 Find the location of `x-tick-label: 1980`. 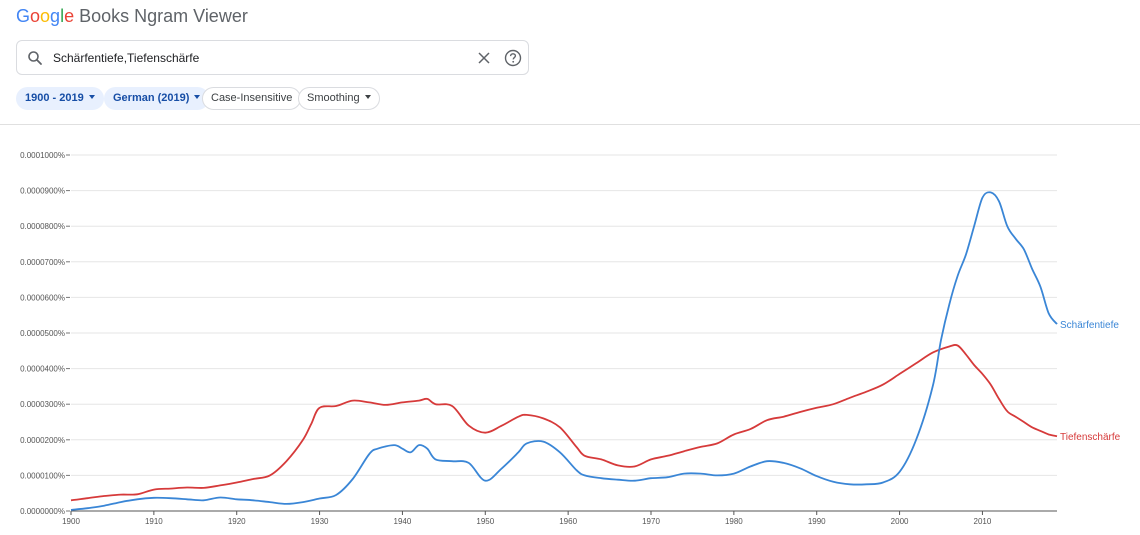

x-tick-label: 1980 is located at coordinates (734, 521).